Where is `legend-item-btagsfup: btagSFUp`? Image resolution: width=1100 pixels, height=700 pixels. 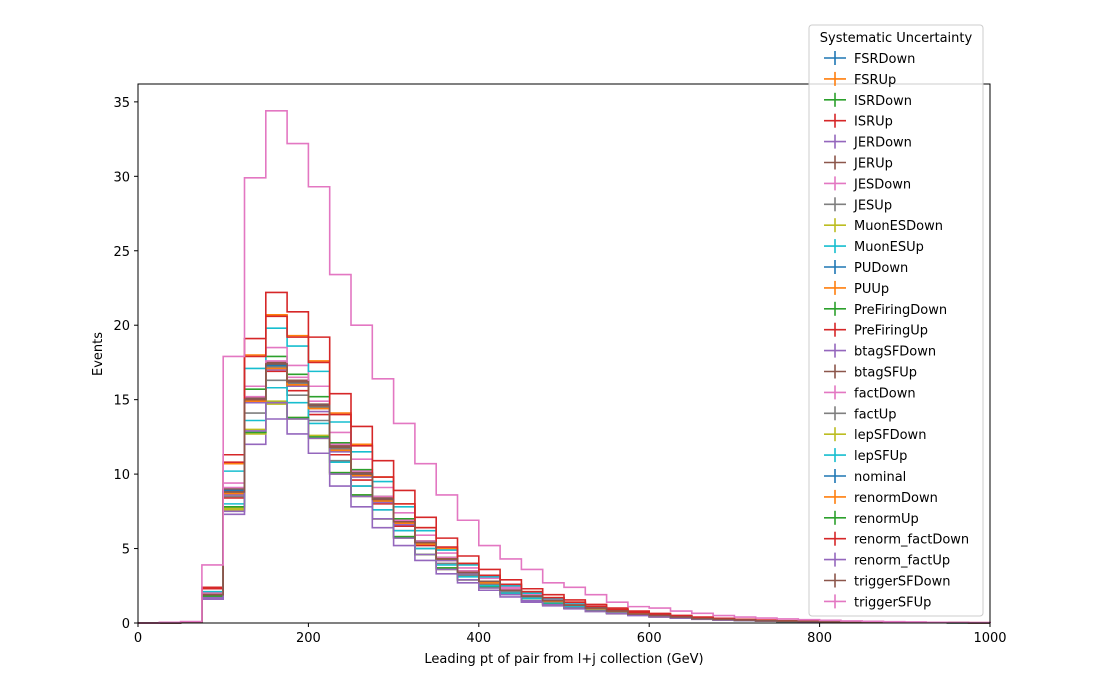
legend-item-btagsfup: btagSFUp is located at coordinates (870, 372).